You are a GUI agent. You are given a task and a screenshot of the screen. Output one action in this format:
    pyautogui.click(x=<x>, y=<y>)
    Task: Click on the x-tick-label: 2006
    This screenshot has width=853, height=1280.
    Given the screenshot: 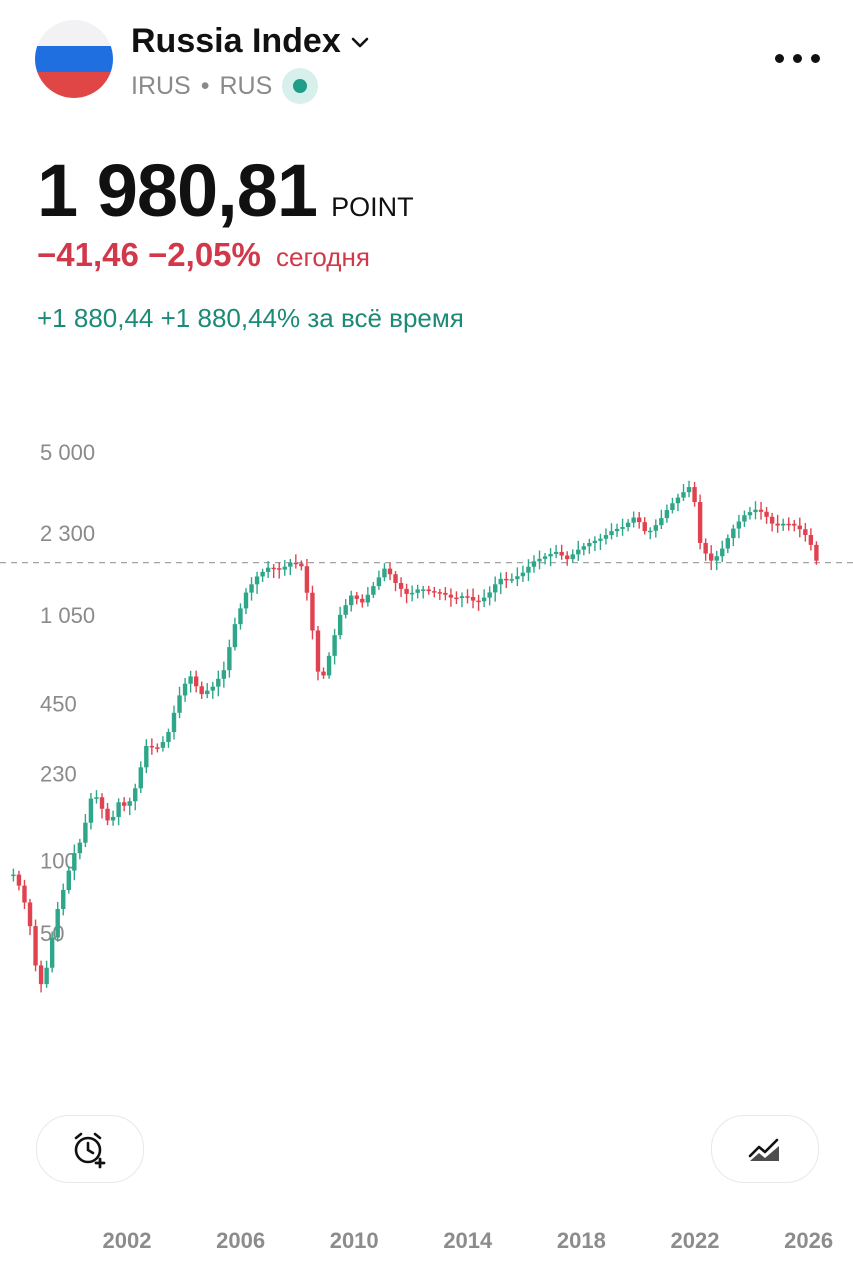 What is the action you would take?
    pyautogui.click(x=241, y=1240)
    